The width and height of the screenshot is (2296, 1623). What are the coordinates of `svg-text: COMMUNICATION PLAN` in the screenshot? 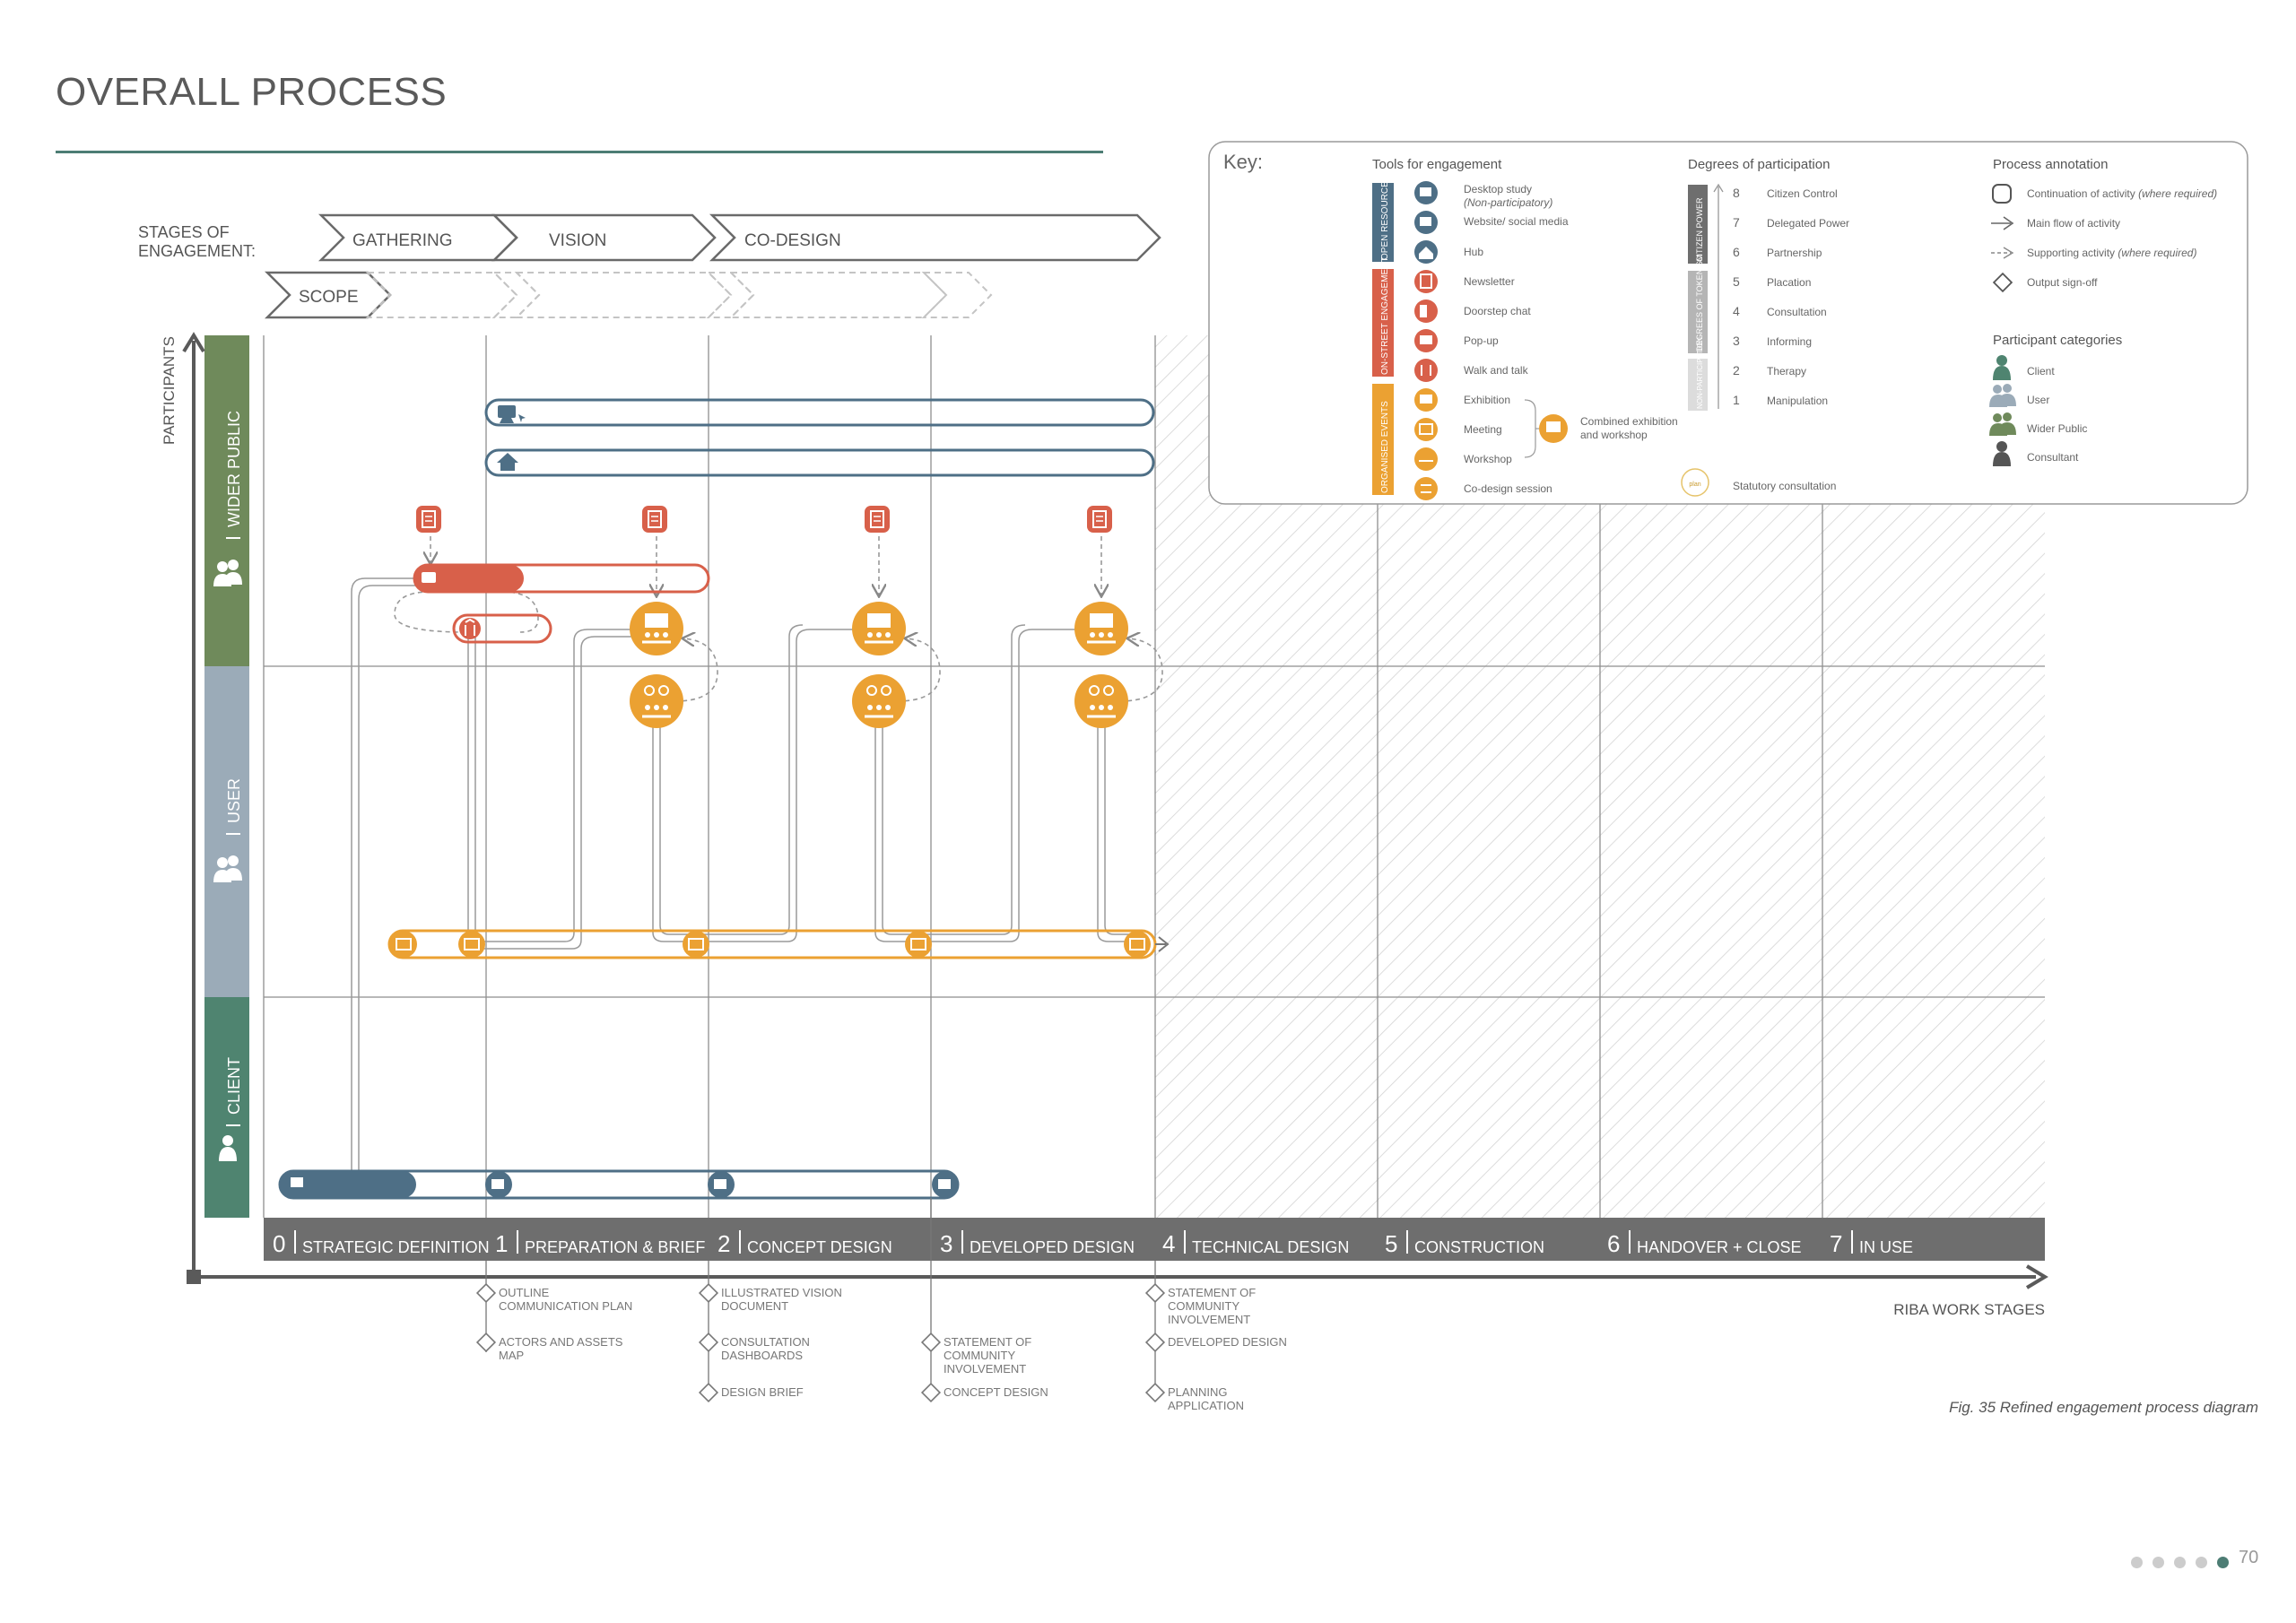 It's located at (565, 1306).